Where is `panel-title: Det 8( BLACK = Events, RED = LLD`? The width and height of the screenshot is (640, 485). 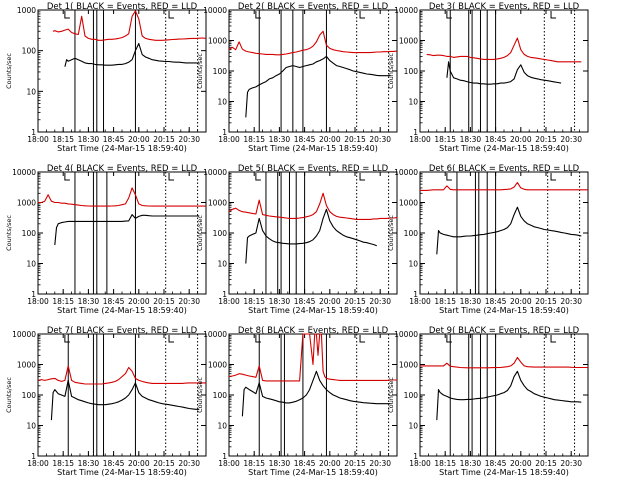 panel-title: Det 8( BLACK = Events, RED = LLD is located at coordinates (313, 331).